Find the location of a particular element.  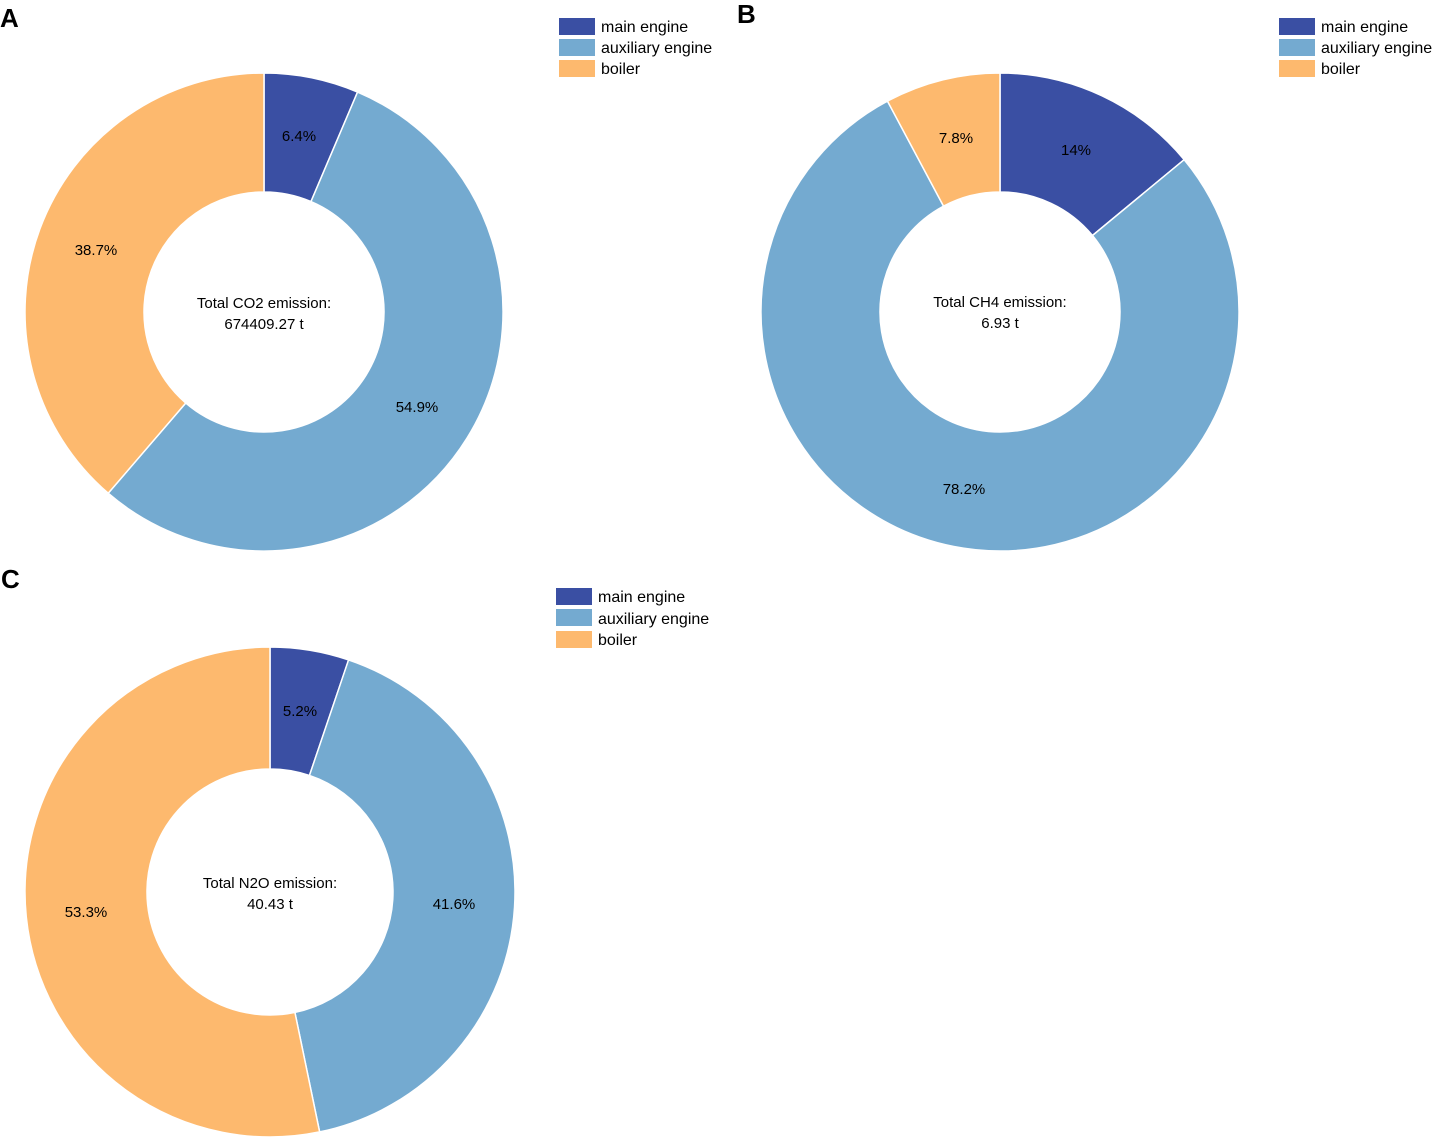

slice-label-boiler: 38.7% is located at coordinates (96, 250).